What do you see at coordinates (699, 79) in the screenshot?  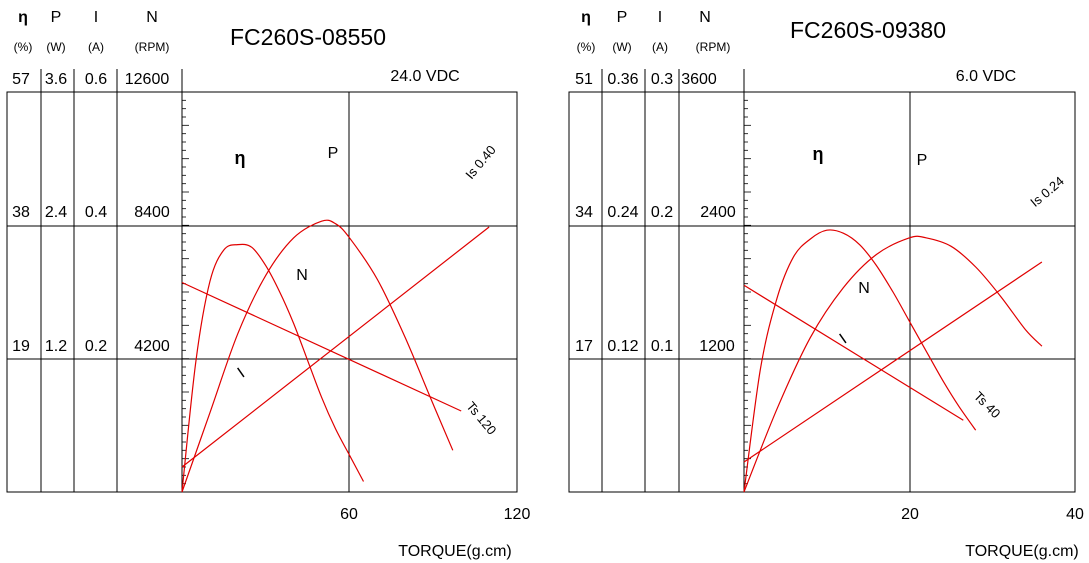 I see `tick-n-3600: 3600` at bounding box center [699, 79].